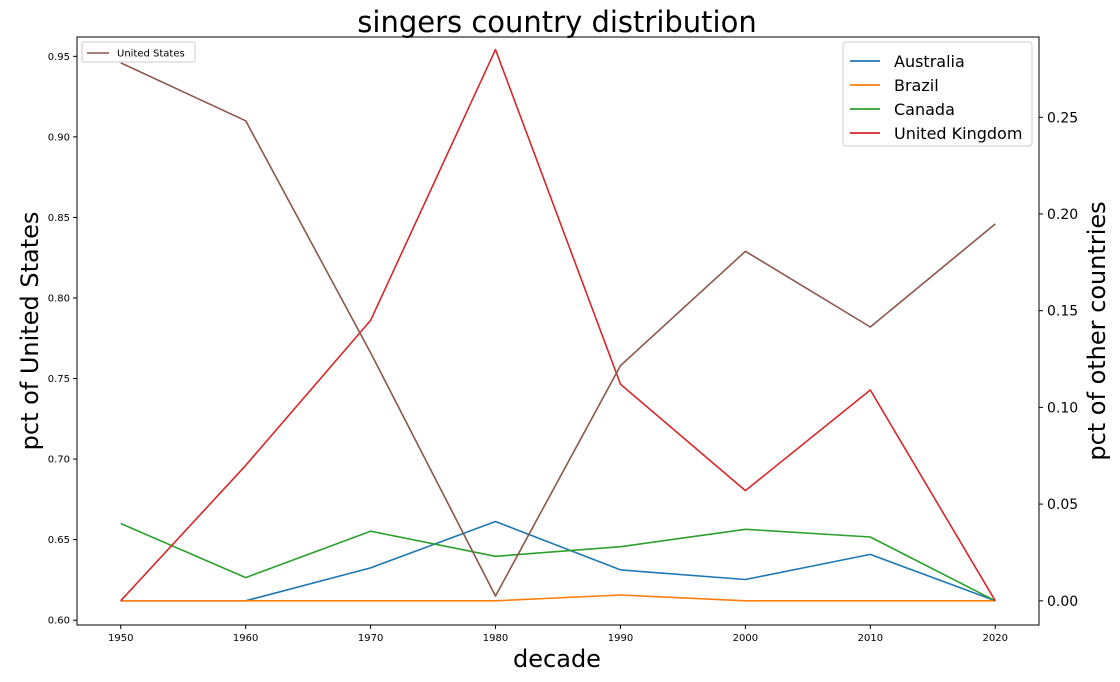 The height and width of the screenshot is (682, 1120). Describe the element at coordinates (1062, 408) in the screenshot. I see `right-y-tick-label: 0.10` at that location.